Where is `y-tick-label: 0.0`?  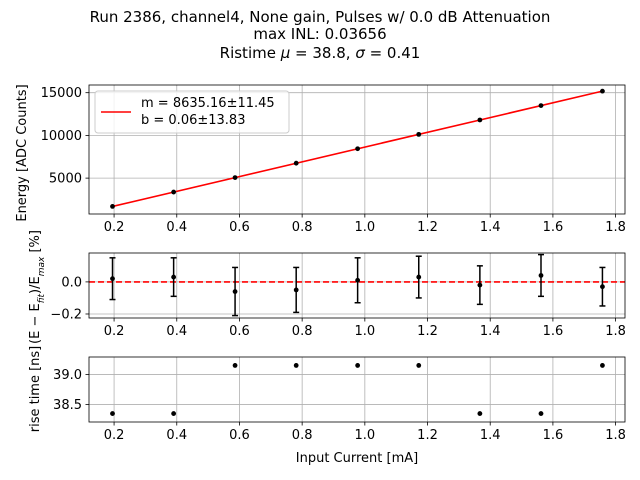
y-tick-label: 0.0 is located at coordinates (71, 282).